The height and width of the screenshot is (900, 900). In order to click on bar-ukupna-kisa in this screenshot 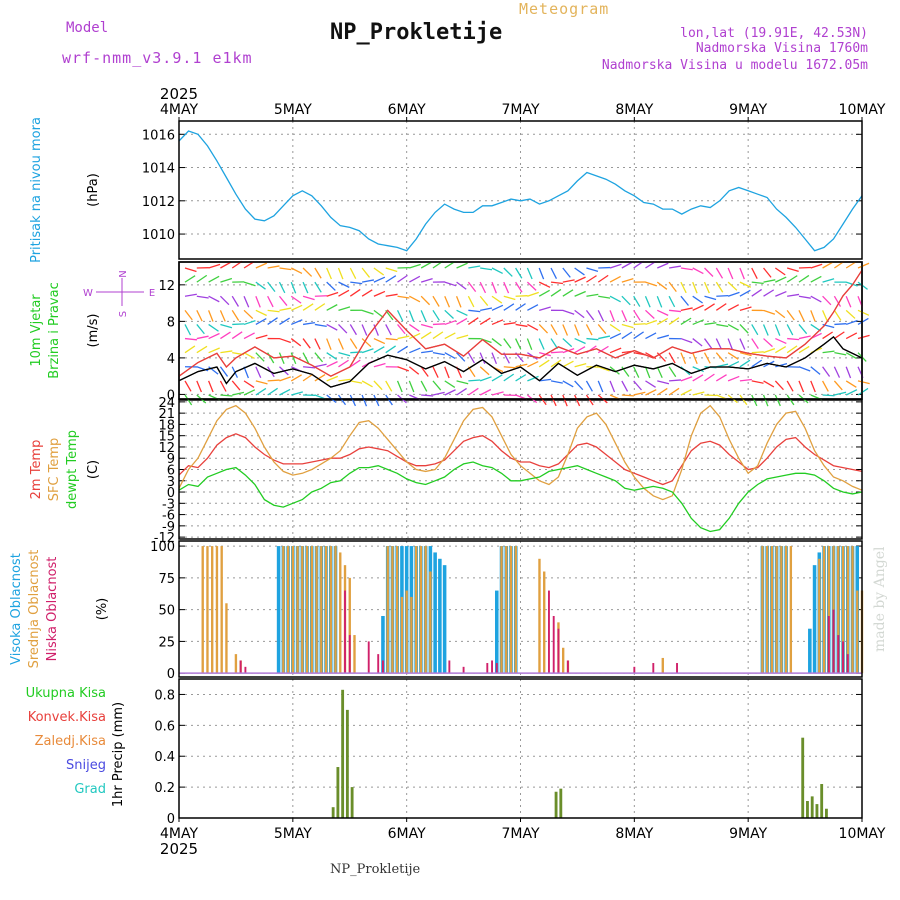, I will do `click(338, 792)`.